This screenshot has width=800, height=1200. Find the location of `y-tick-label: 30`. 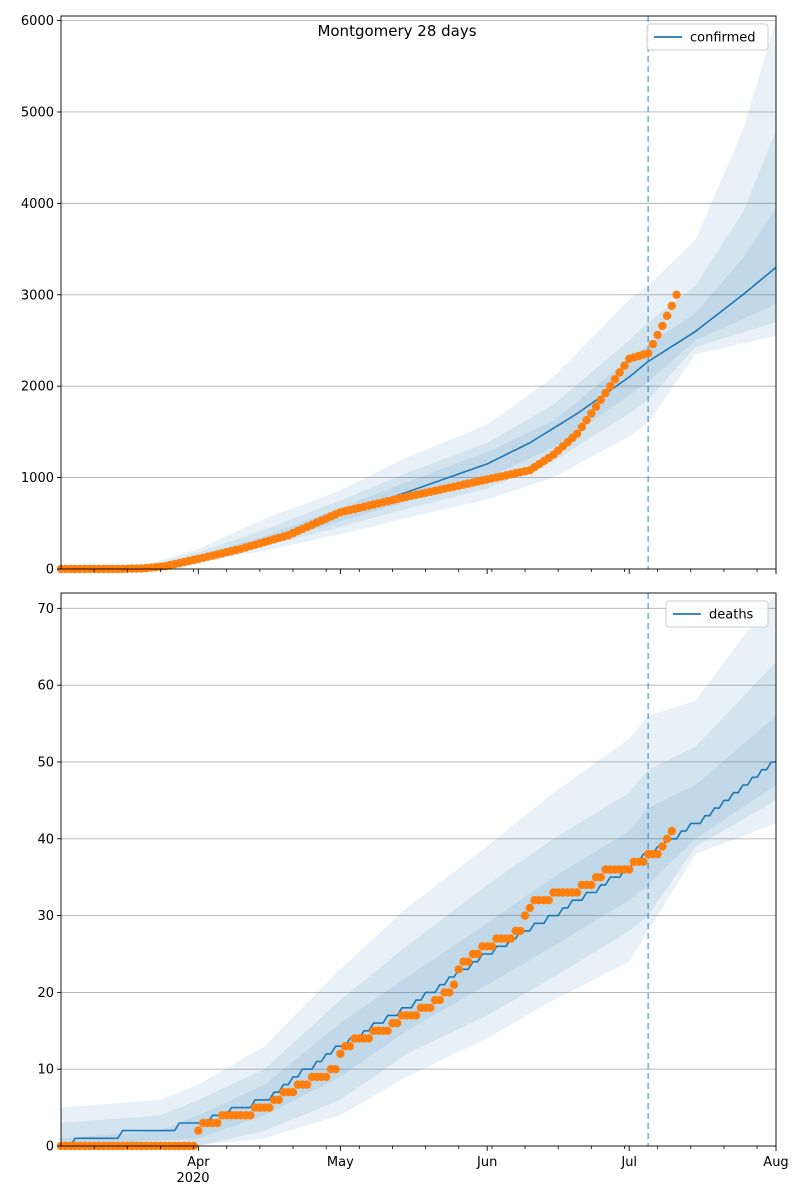

y-tick-label: 30 is located at coordinates (45, 916).